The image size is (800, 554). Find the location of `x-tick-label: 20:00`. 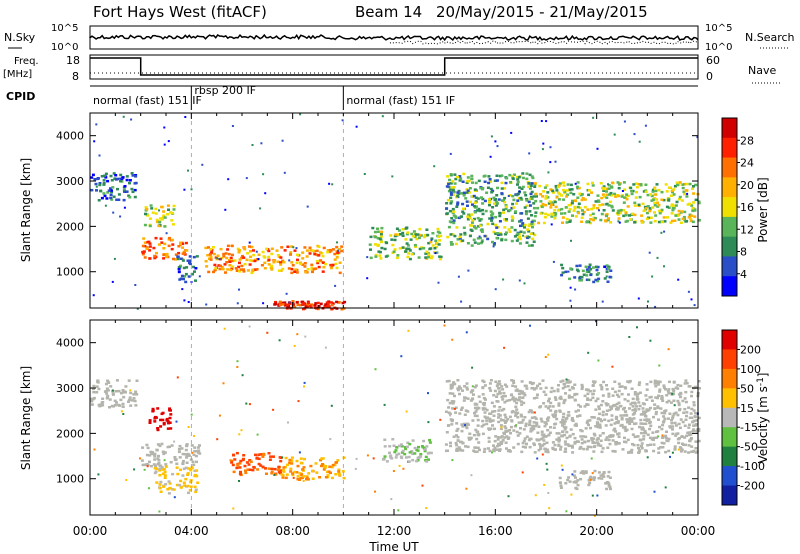

x-tick-label: 20:00 is located at coordinates (596, 531).